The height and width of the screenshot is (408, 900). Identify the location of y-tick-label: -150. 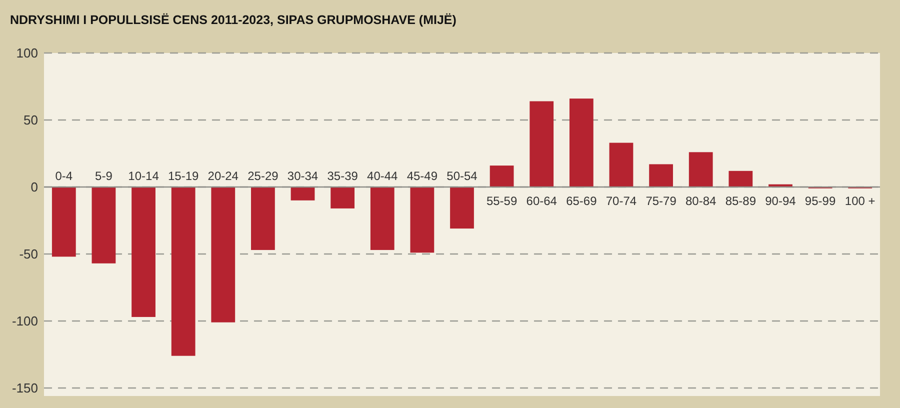
(25, 388).